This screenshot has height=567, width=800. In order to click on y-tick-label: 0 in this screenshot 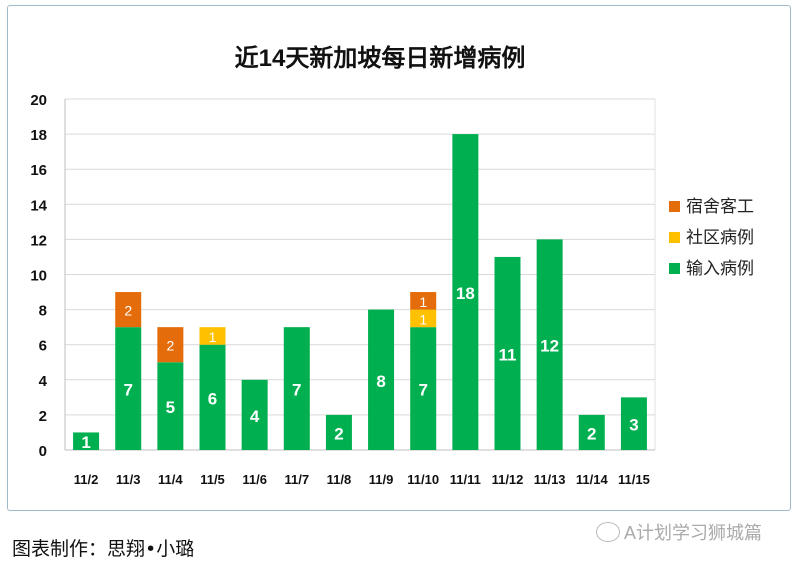, I will do `click(43, 451)`.